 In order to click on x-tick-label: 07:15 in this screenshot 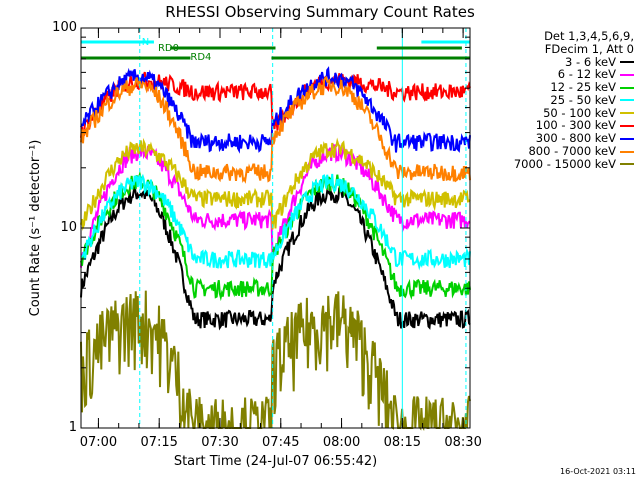, I will do `click(159, 442)`.